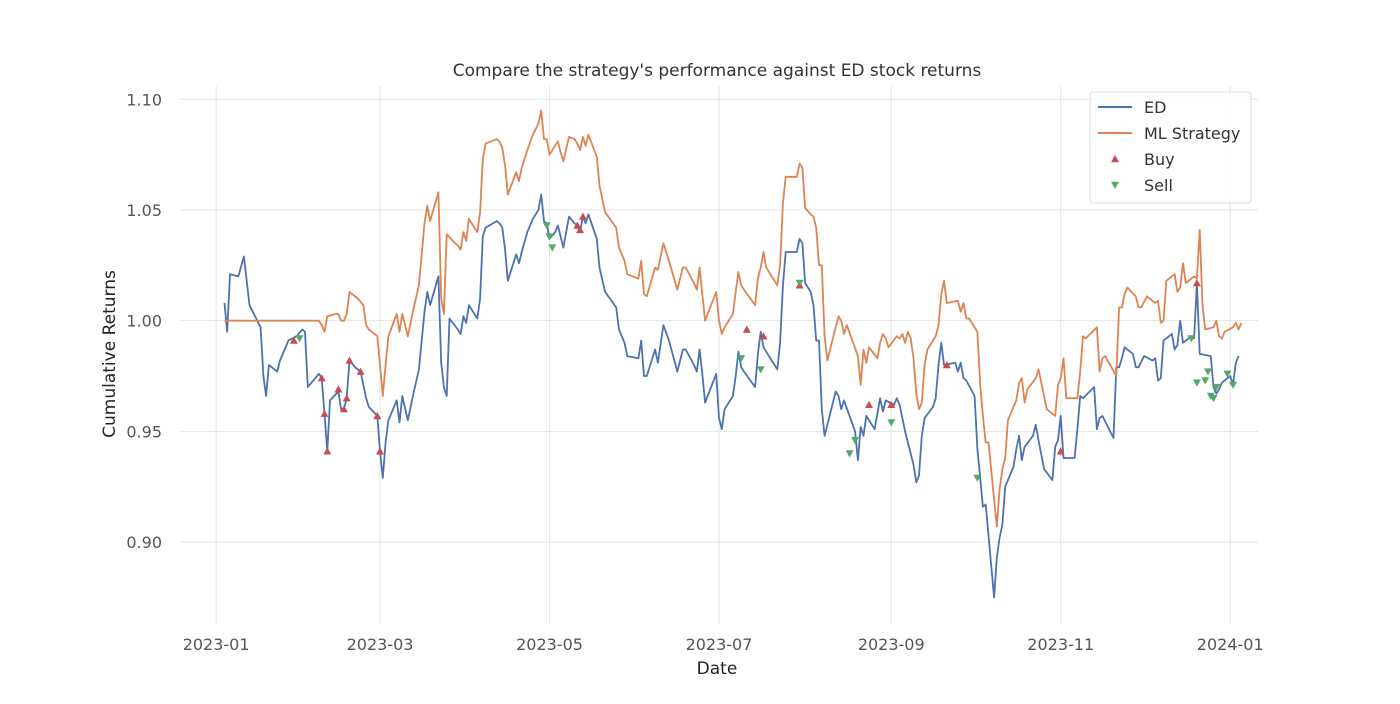  I want to click on legend-frame, so click(1170, 147).